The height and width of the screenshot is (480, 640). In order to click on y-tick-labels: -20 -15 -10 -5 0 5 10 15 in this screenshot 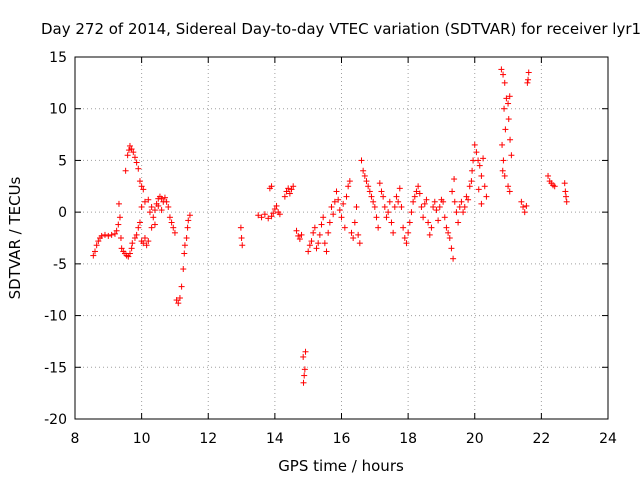, I will do `click(55, 239)`.